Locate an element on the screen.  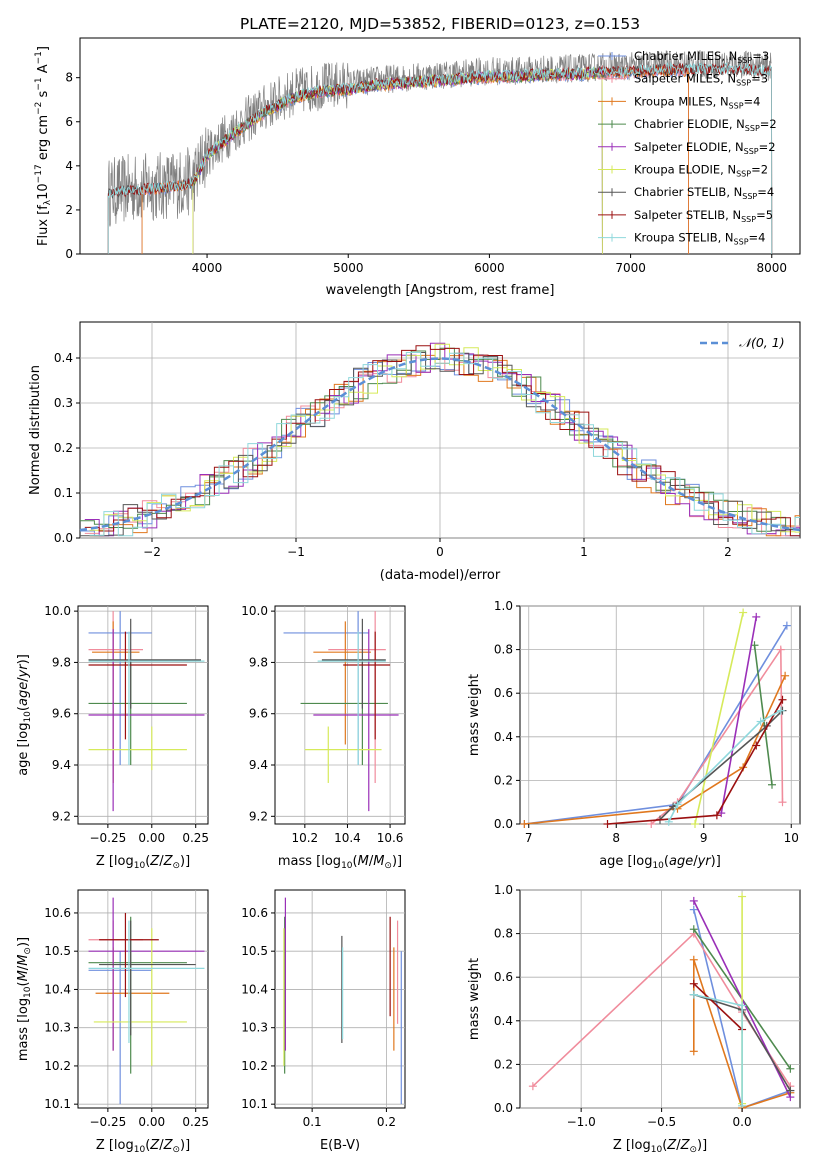
spectrum-series is located at coordinates (440, 152).